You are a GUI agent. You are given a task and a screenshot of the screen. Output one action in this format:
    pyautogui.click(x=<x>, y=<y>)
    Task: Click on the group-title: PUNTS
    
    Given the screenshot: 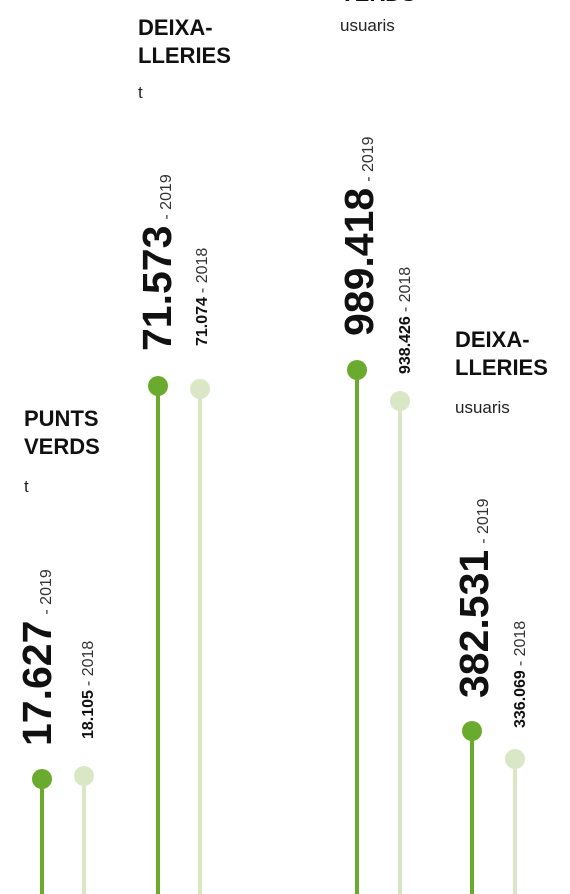 What is the action you would take?
    pyautogui.click(x=61, y=418)
    